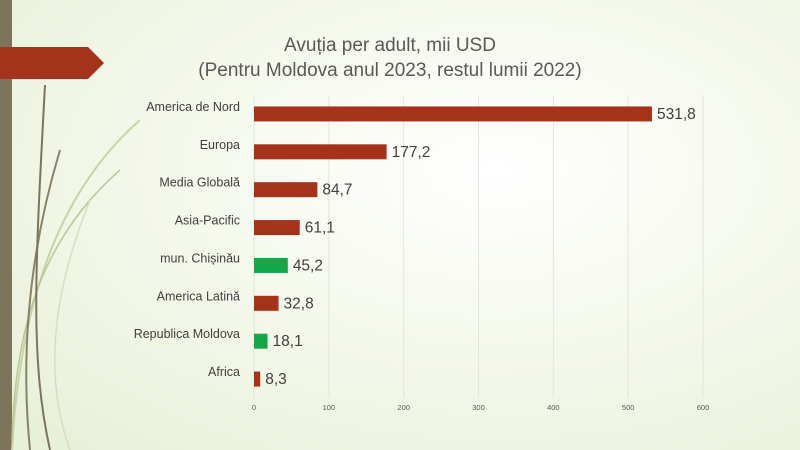 This screenshot has width=800, height=450. Describe the element at coordinates (224, 372) in the screenshot. I see `category-label: Africa` at that location.